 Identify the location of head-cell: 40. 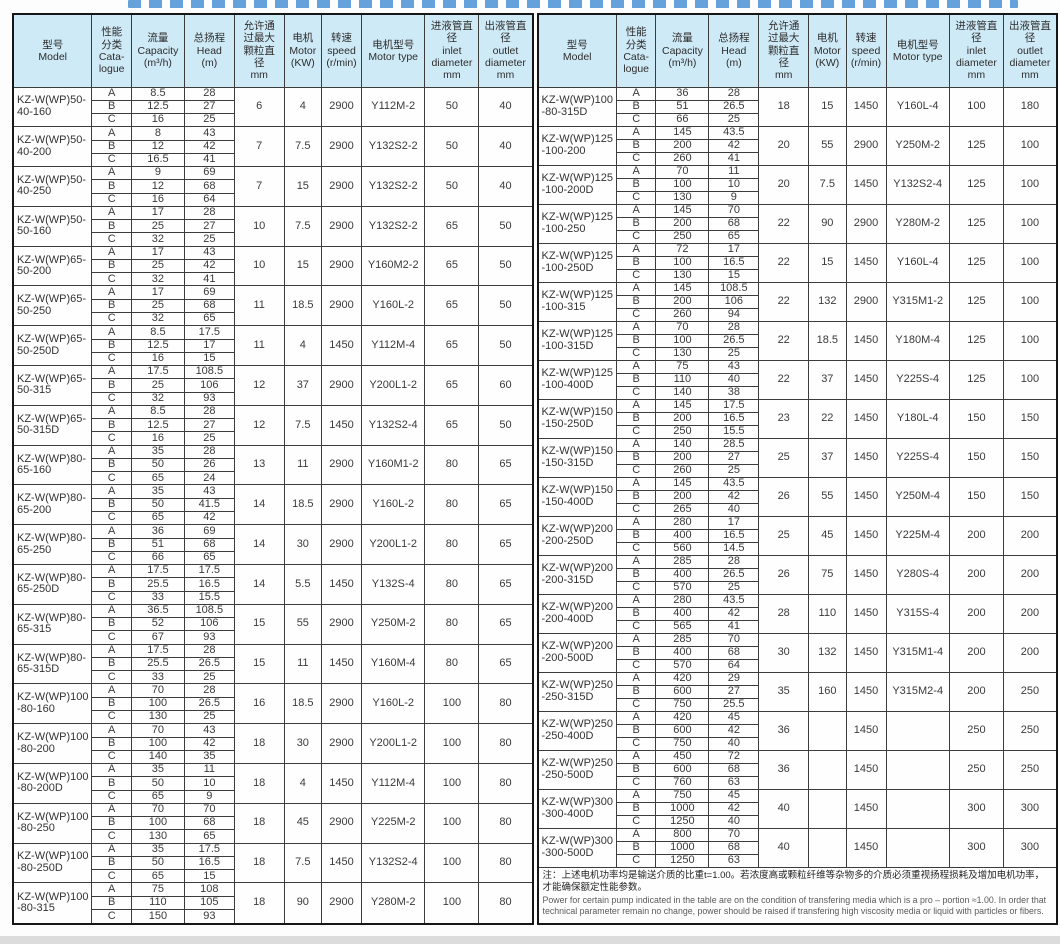
(734, 379).